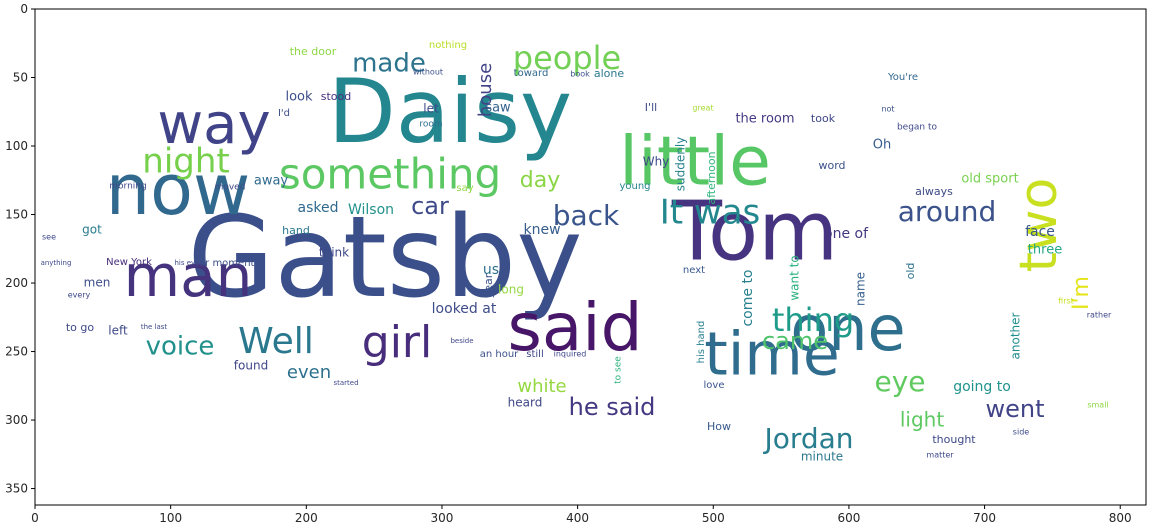  I want to click on word-next: next, so click(694, 270).